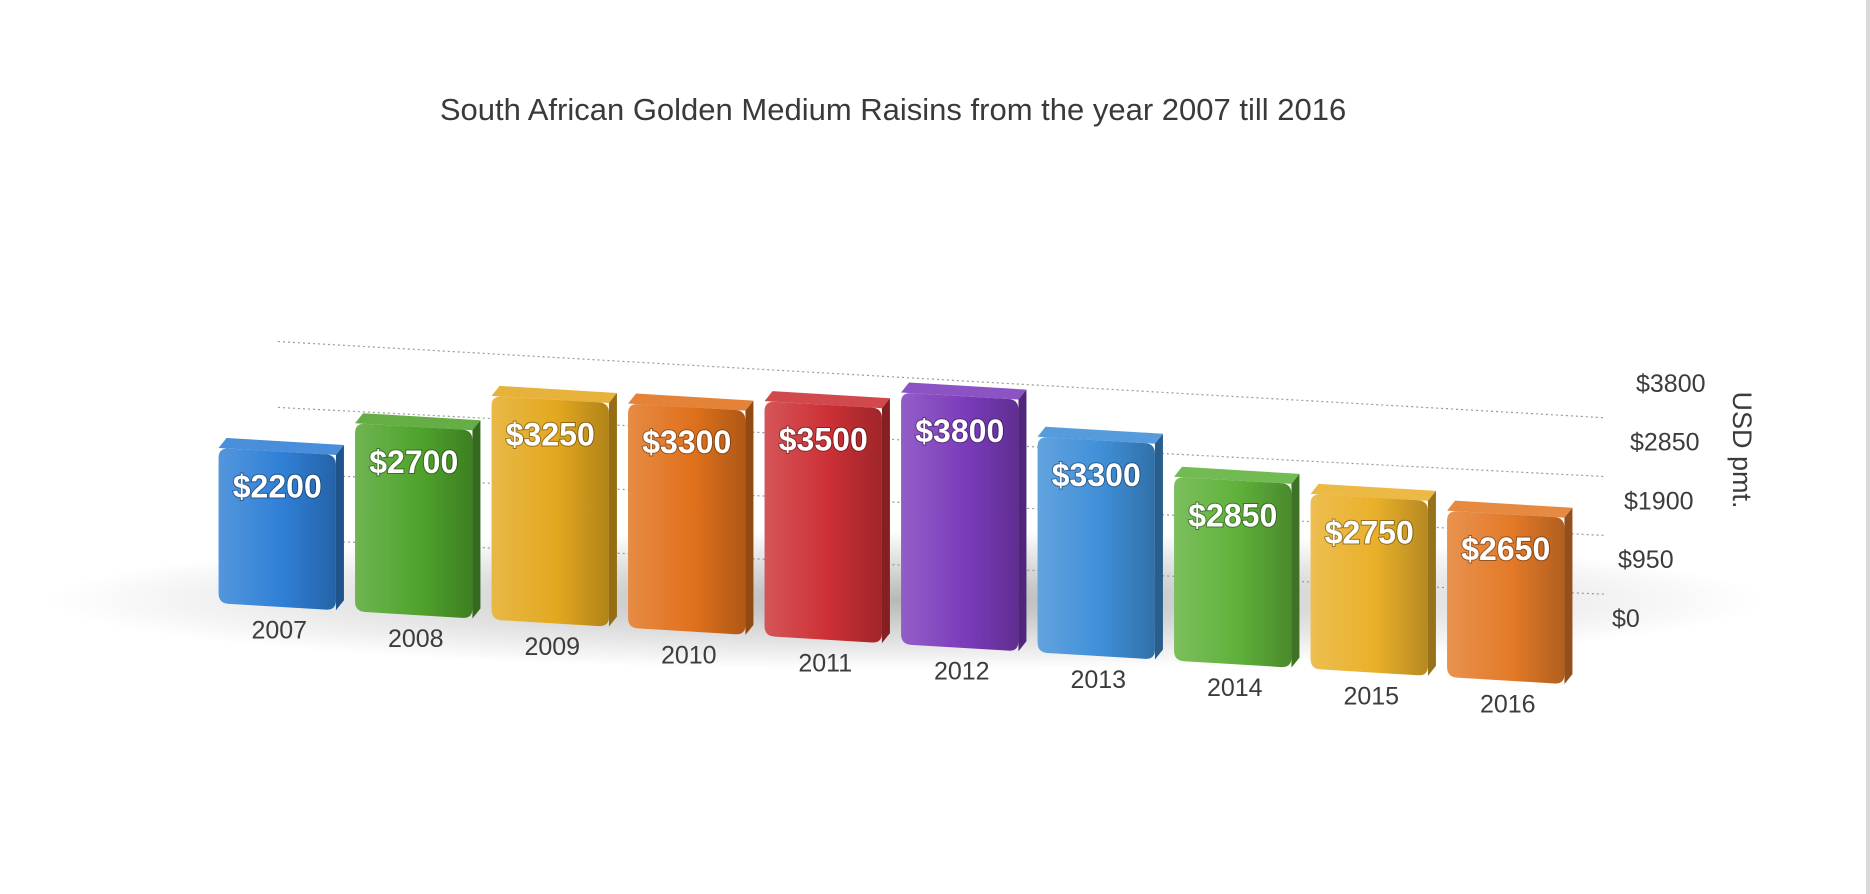  I want to click on bar-2016: $2650, so click(1510, 592).